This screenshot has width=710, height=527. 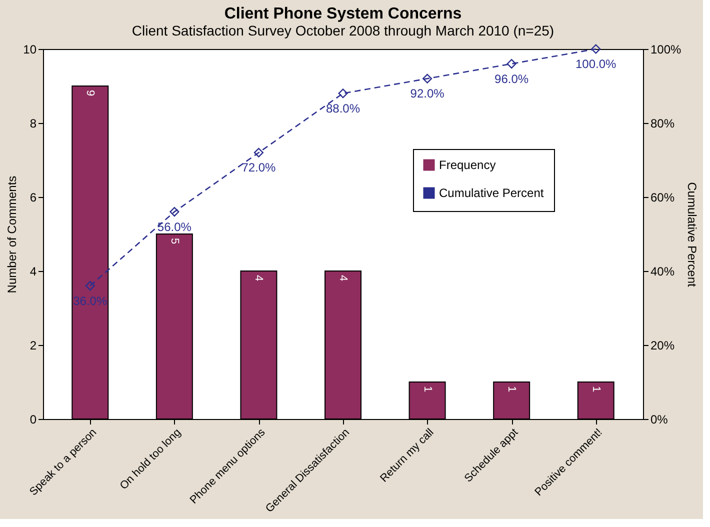 I want to click on y2-tick-label: 60%, so click(x=662, y=197).